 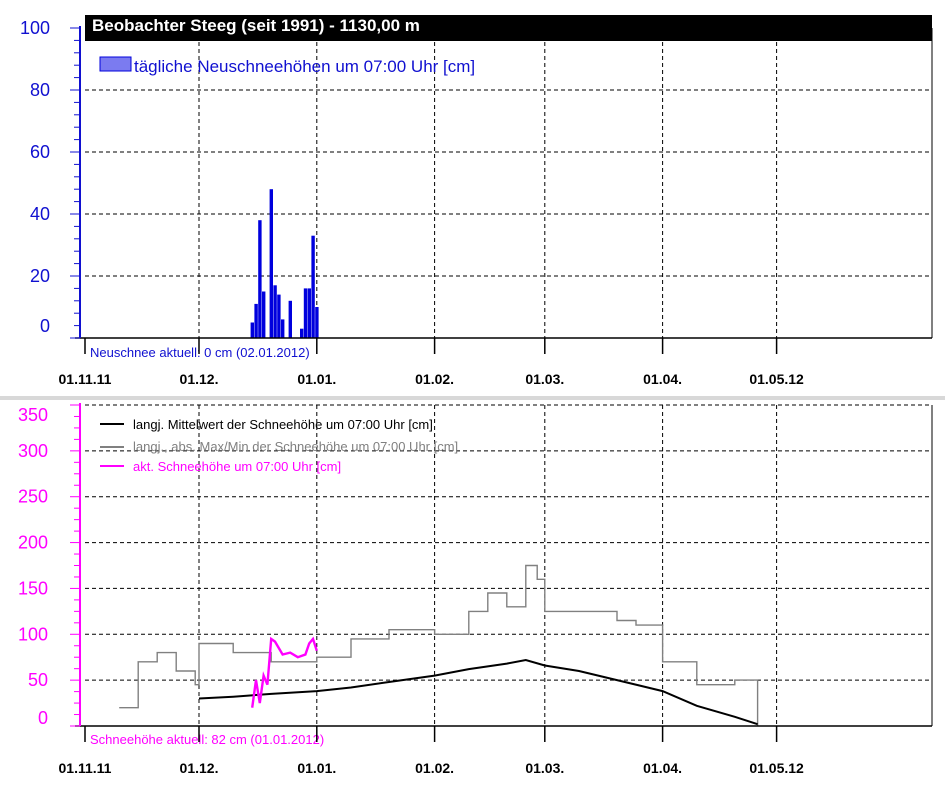 I want to click on y-tick-label: 50, so click(x=38, y=680).